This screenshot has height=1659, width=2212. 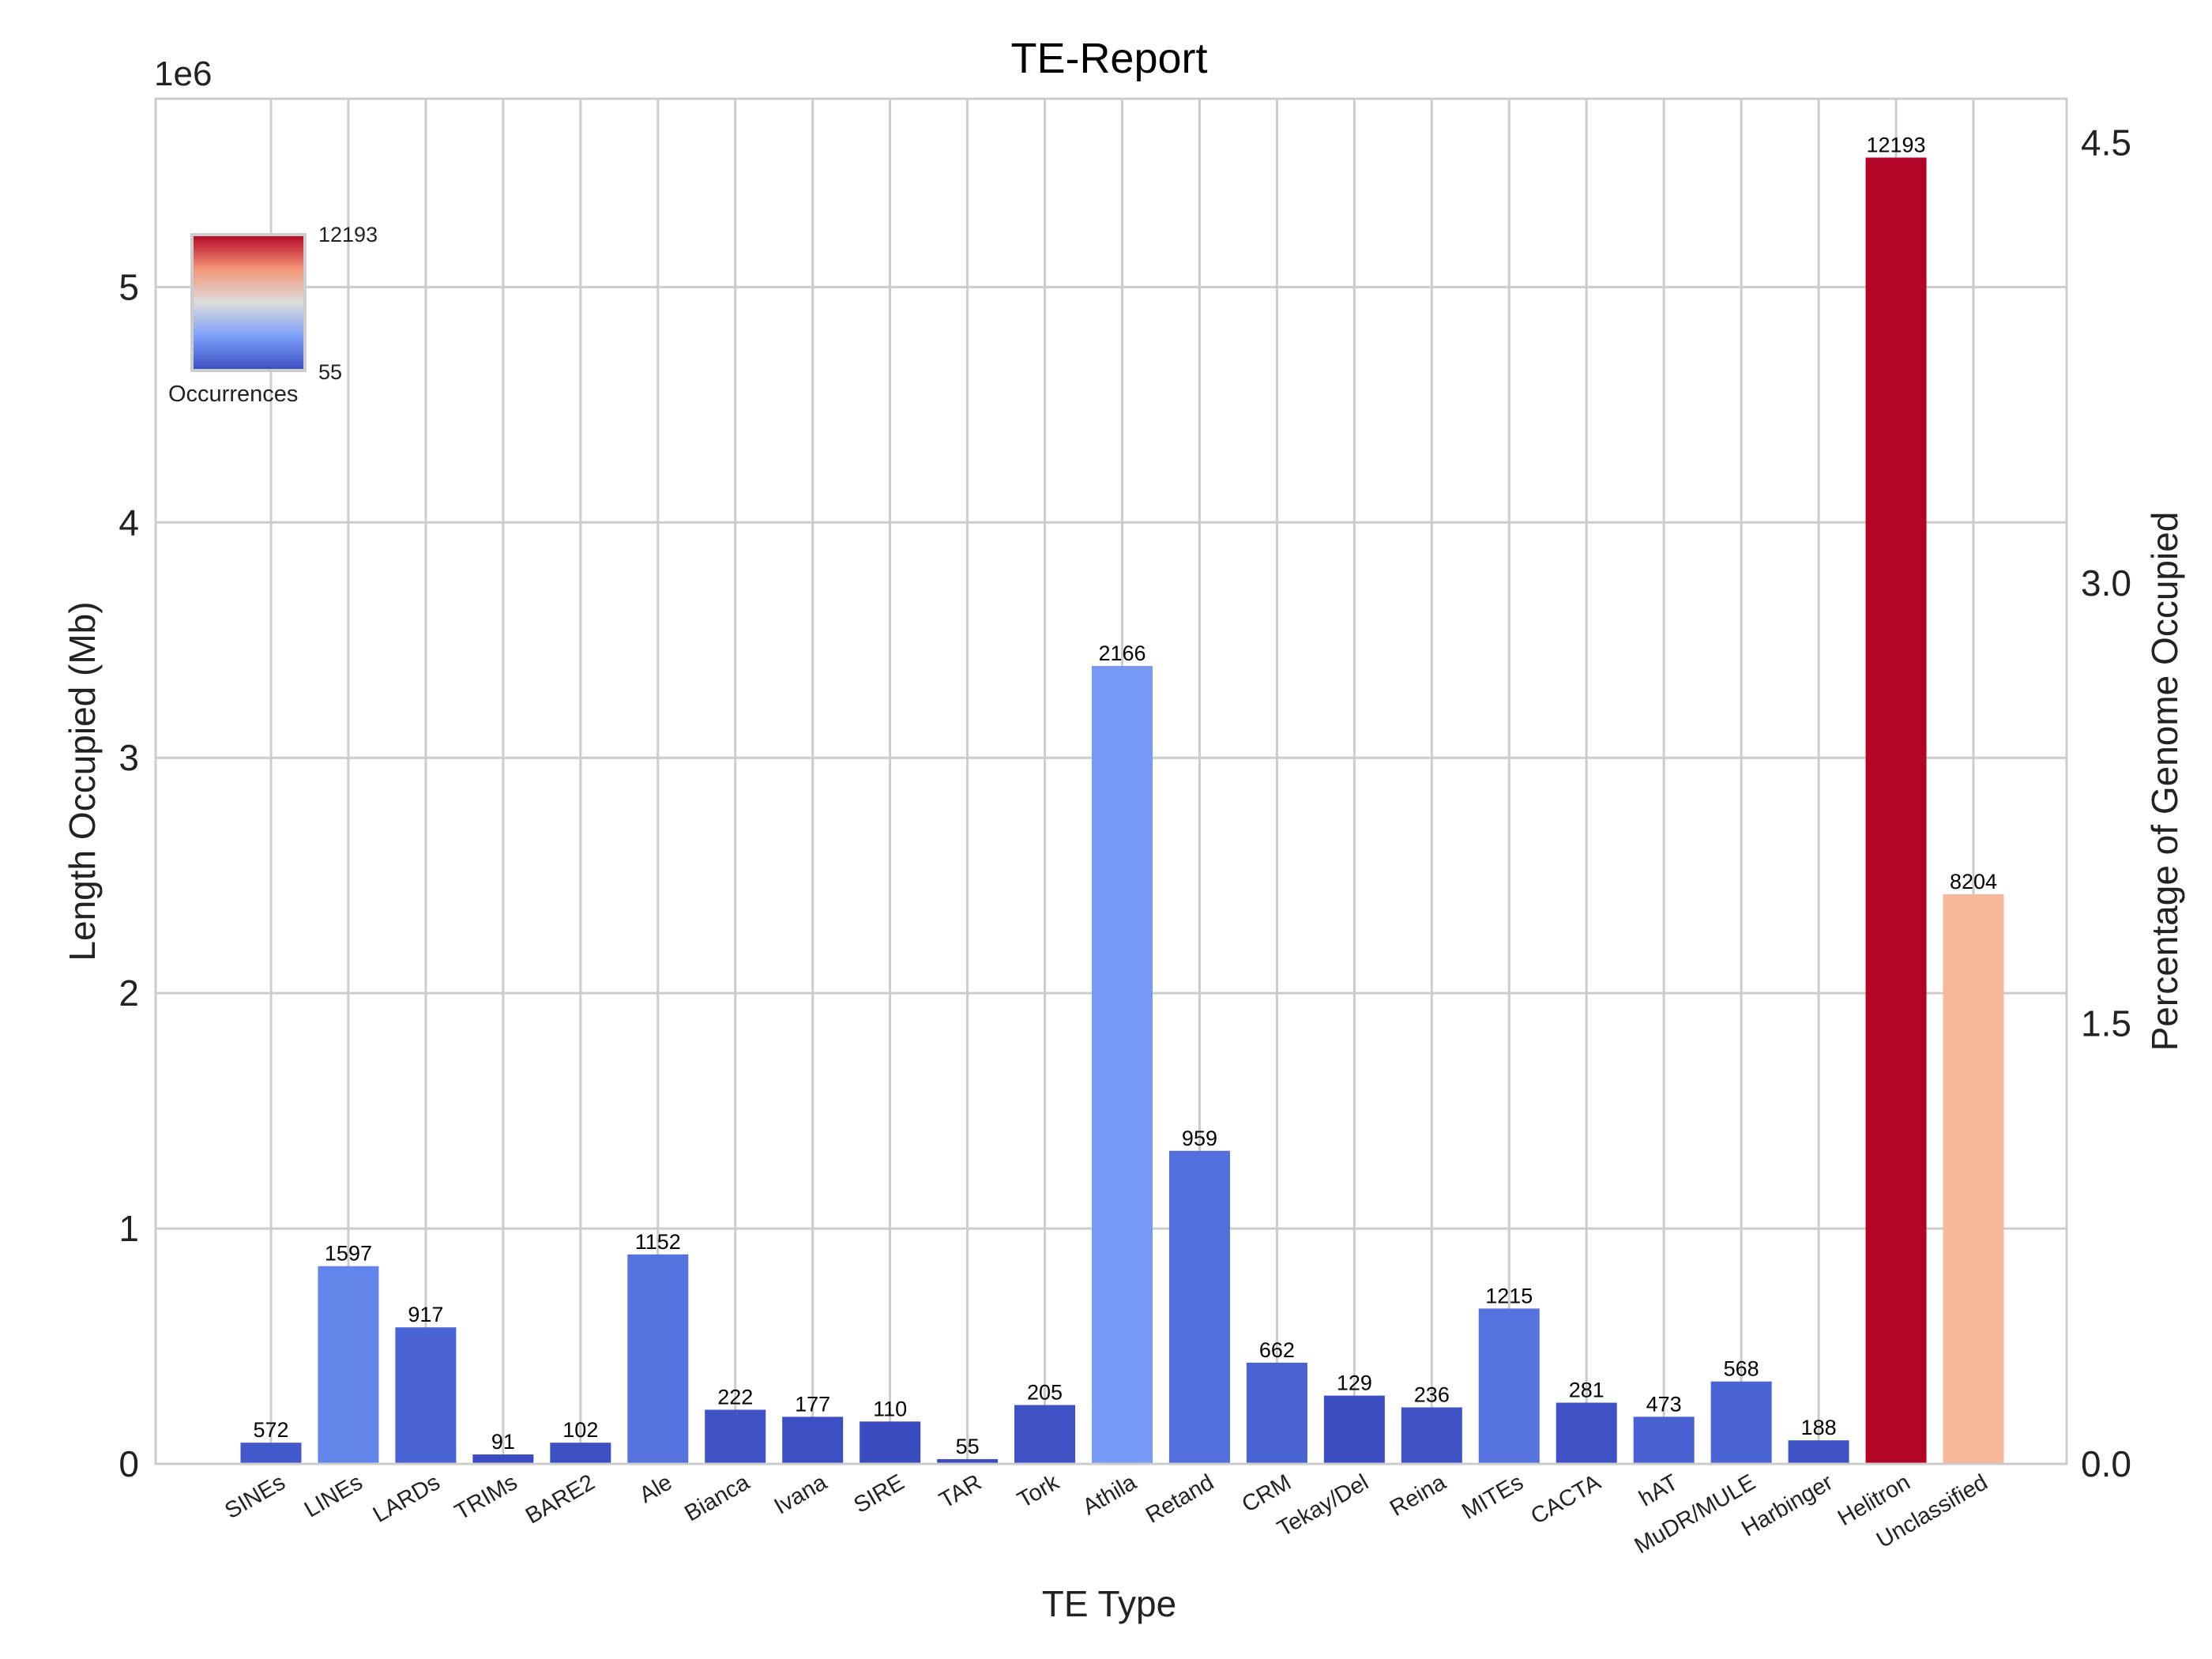 What do you see at coordinates (1109, 1604) in the screenshot?
I see `x-axis-label: TE Type` at bounding box center [1109, 1604].